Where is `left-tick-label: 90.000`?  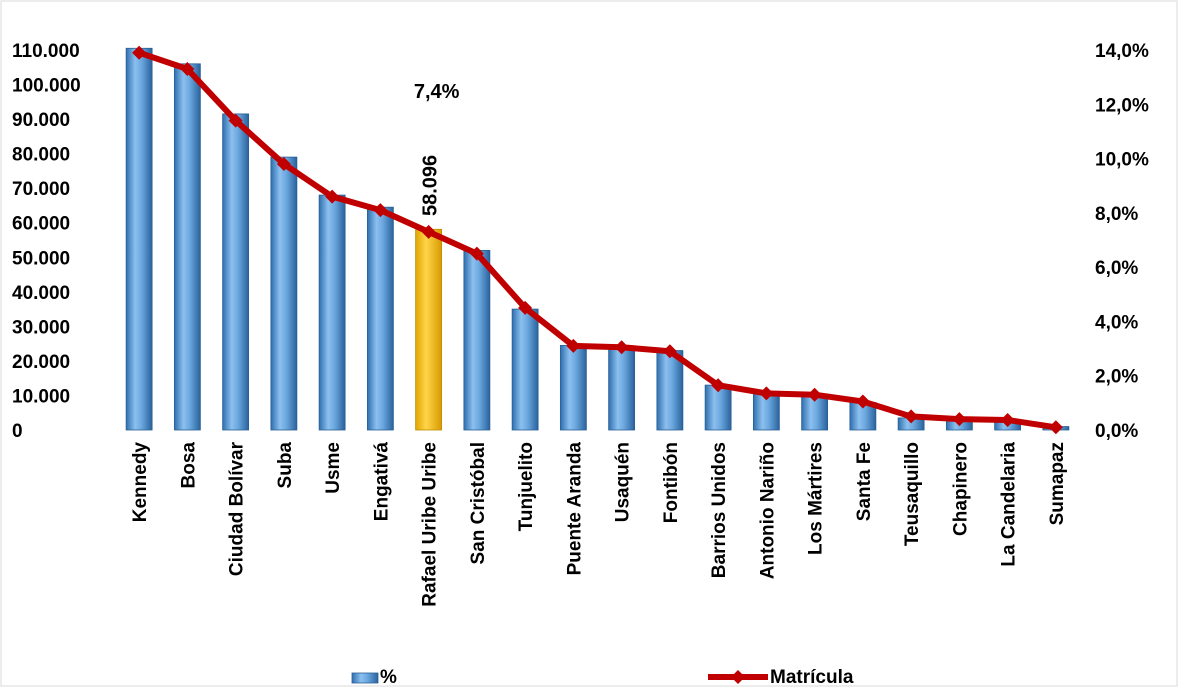
left-tick-label: 90.000 is located at coordinates (41, 120).